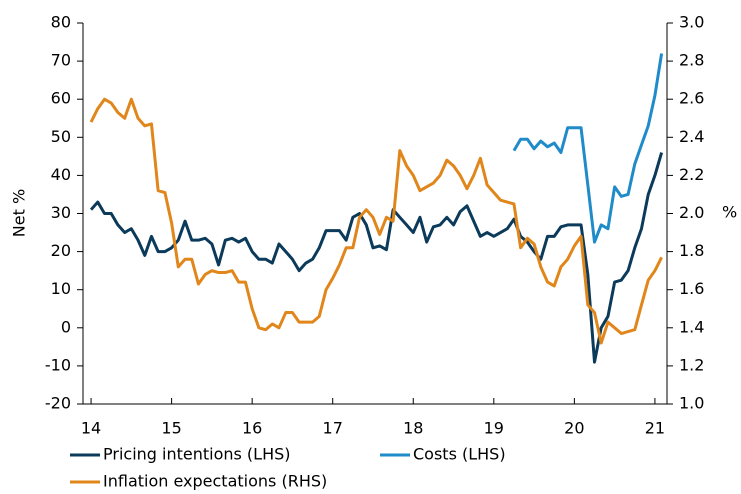  I want to click on y2-tick-label: 2.2, so click(691, 174).